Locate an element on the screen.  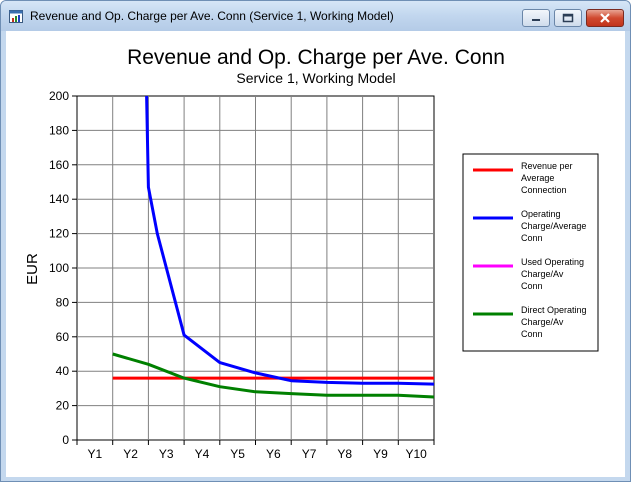
x-axis-ticks: Y1 Y2 Y3 Y4 Y5 Y6 Y7 Y8 Y9 Y10 is located at coordinates (255, 450).